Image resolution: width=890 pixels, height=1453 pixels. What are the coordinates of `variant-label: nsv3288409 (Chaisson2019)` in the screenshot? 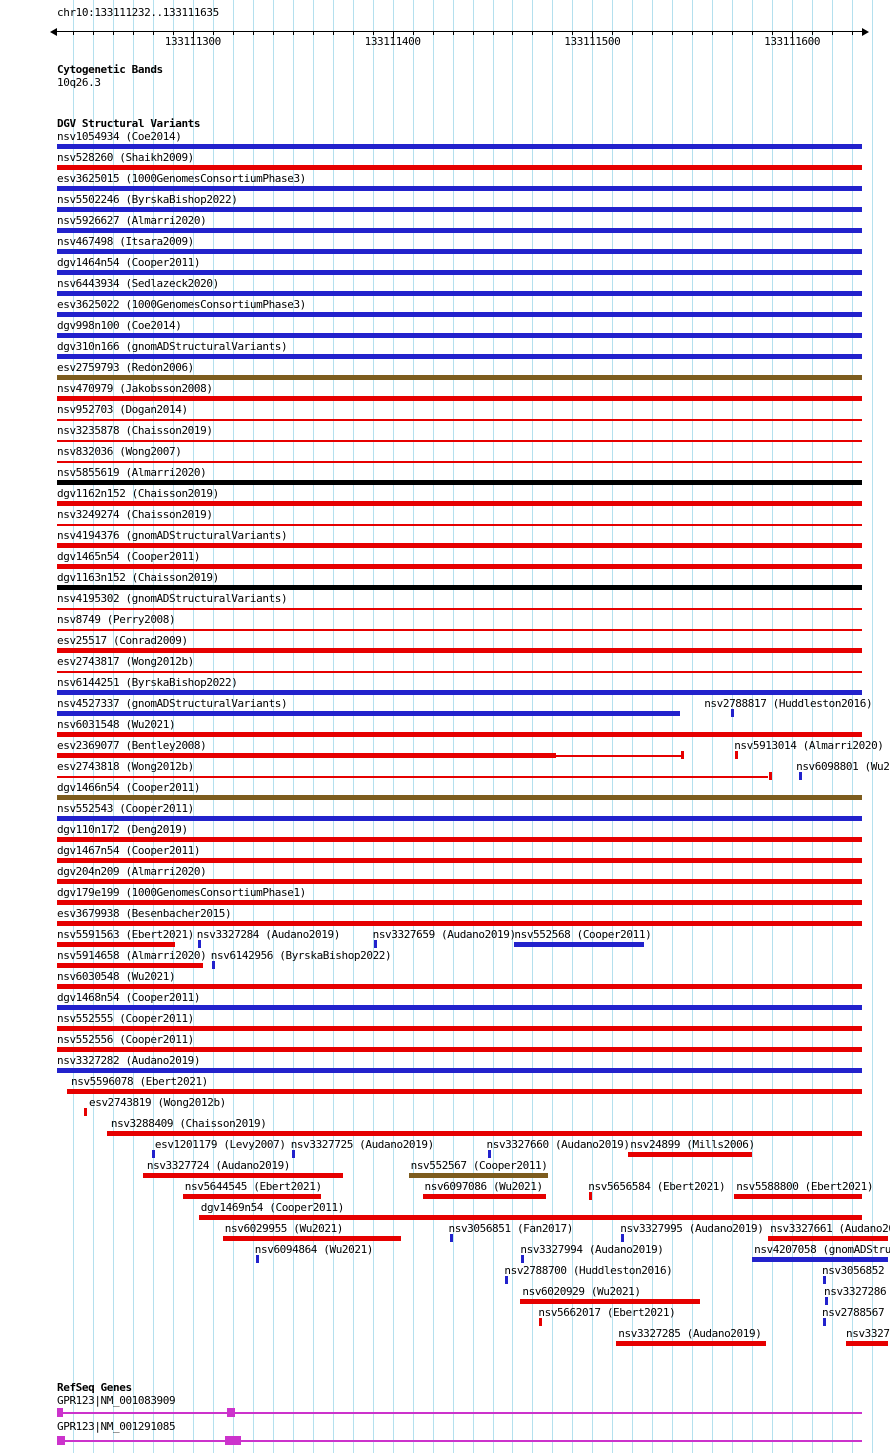 It's located at (188, 1123).